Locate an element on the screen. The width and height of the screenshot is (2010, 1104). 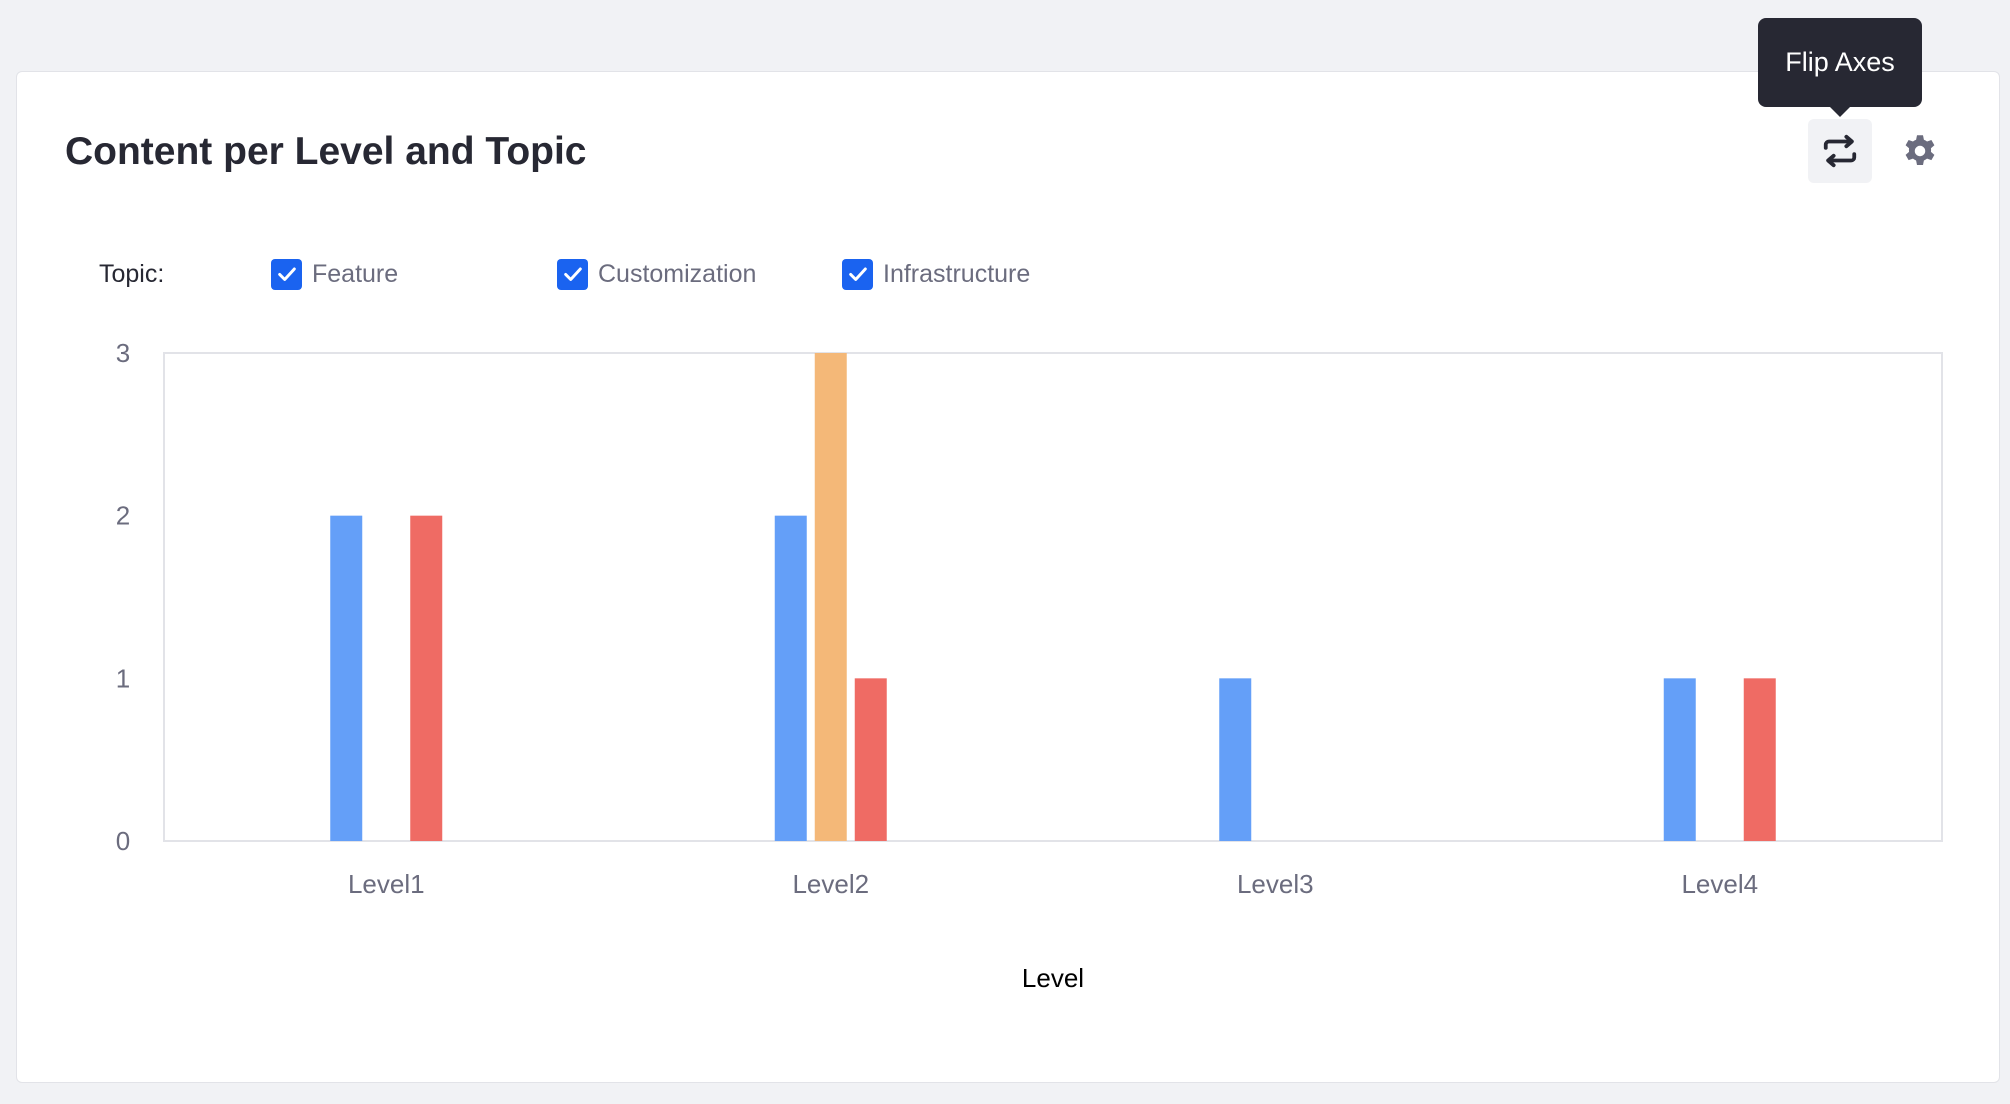
x-tick-label: Level1 is located at coordinates (386, 884).